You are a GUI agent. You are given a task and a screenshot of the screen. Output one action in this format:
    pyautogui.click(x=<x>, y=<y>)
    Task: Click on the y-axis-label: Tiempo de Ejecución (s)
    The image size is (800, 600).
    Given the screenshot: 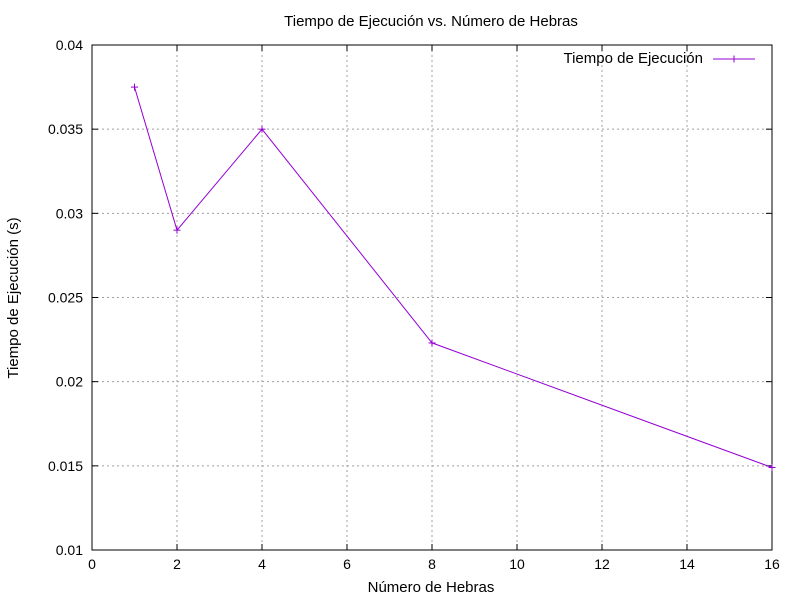 What is the action you would take?
    pyautogui.click(x=13, y=297)
    